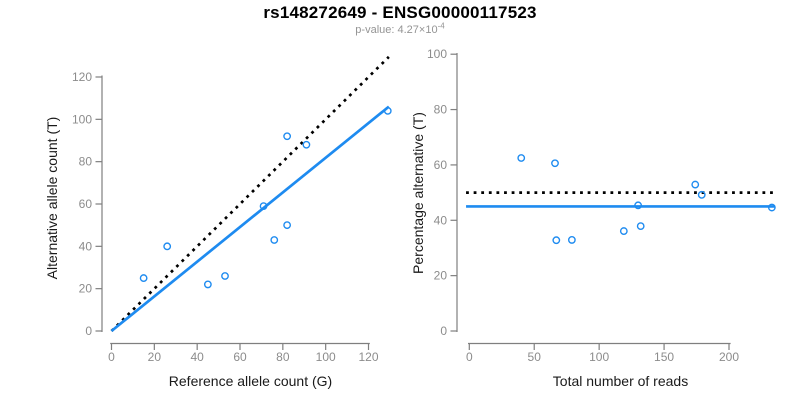  I want to click on pvalue-text: p-value: 4.27×10, so click(396, 30).